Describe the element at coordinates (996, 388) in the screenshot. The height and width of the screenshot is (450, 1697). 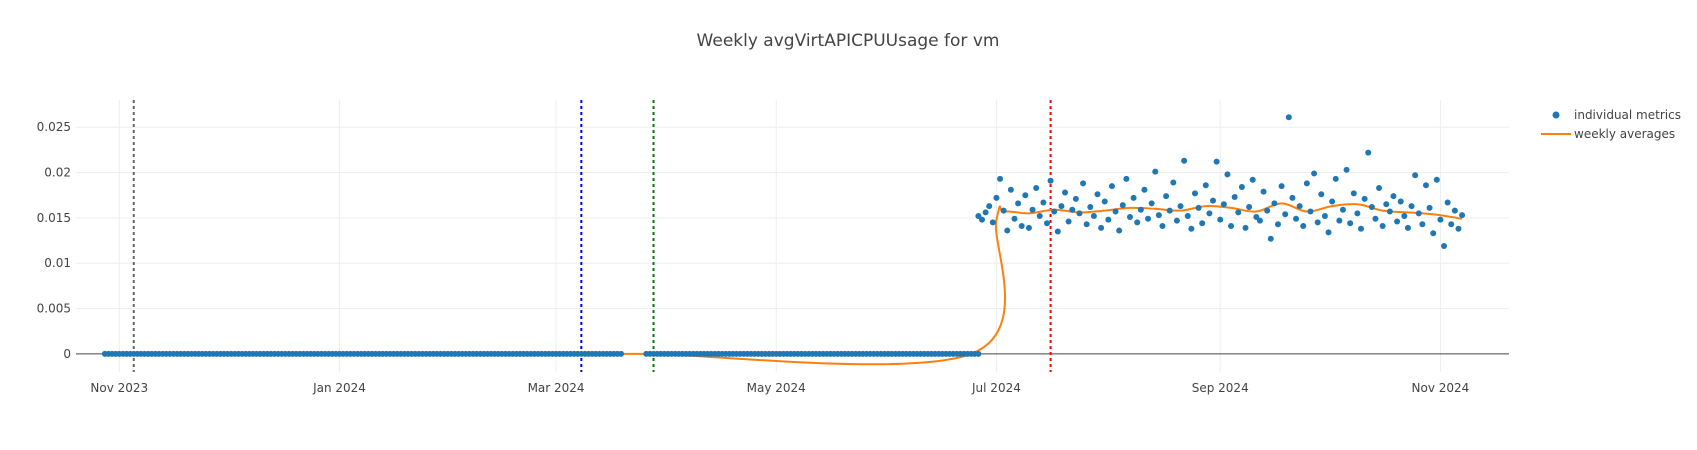
I see `x-tick-label: Jul 2024` at that location.